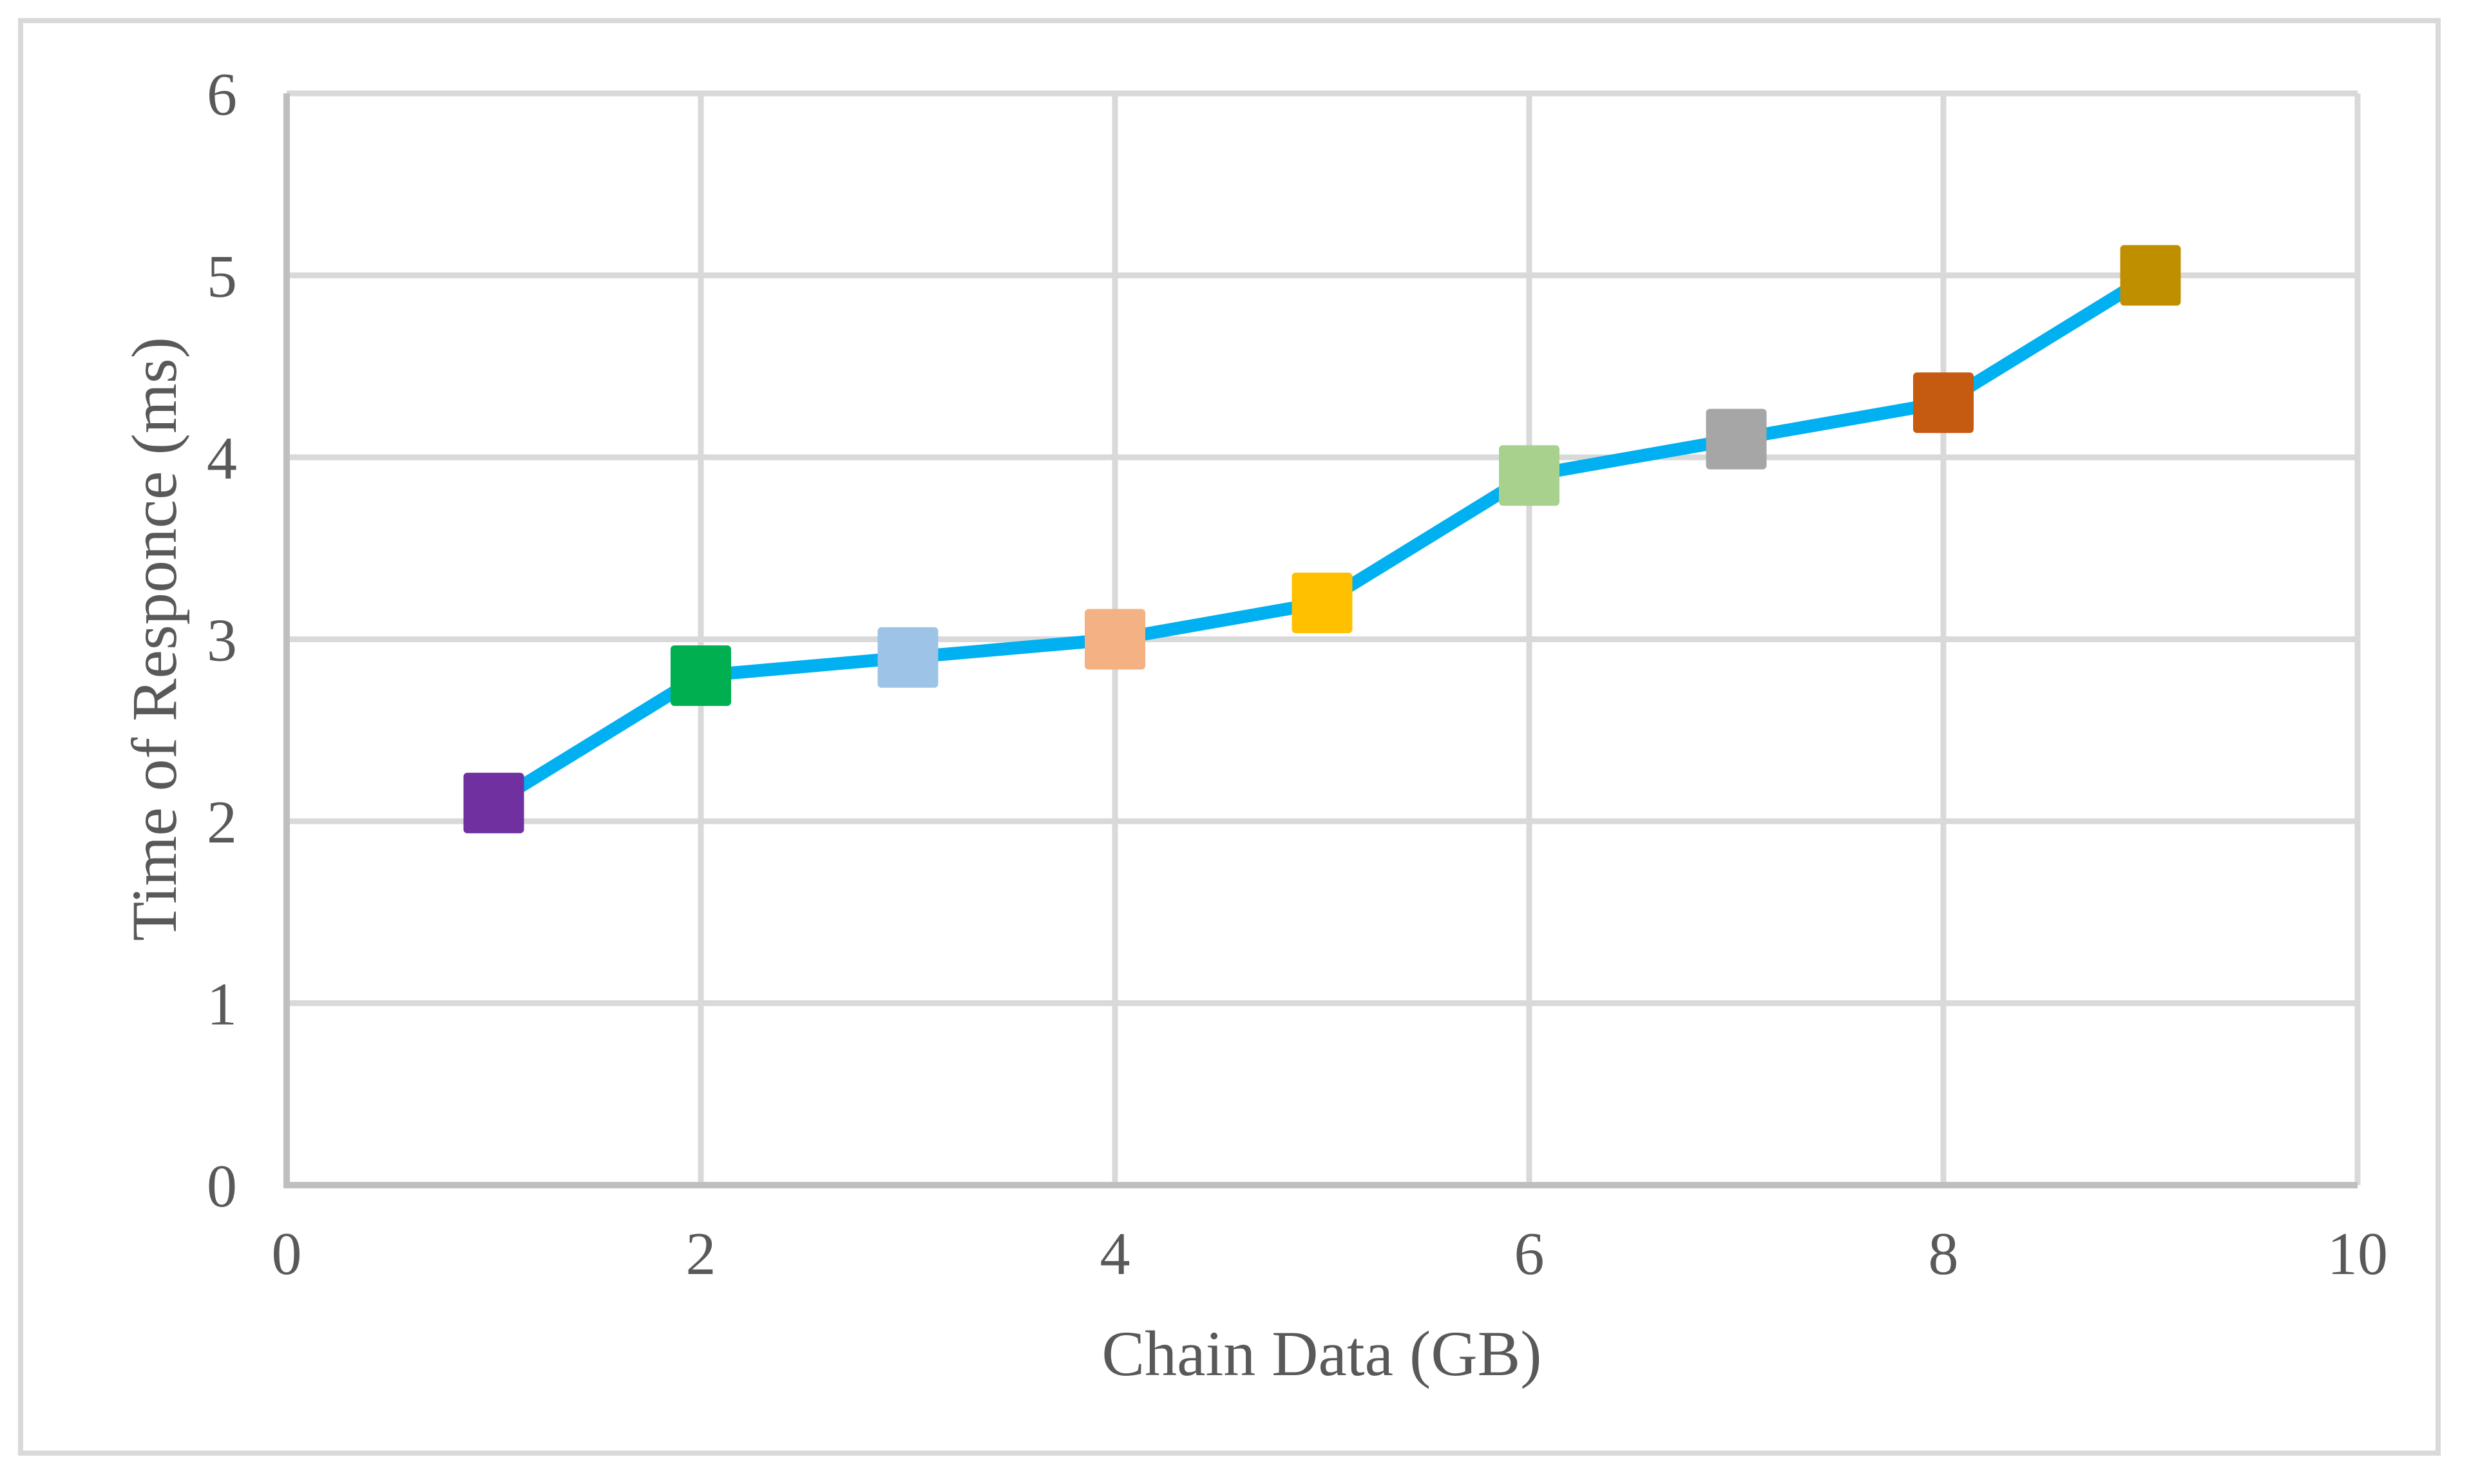 This screenshot has width=2469, height=1484. I want to click on y-tick-label-0: 0, so click(222, 1186).